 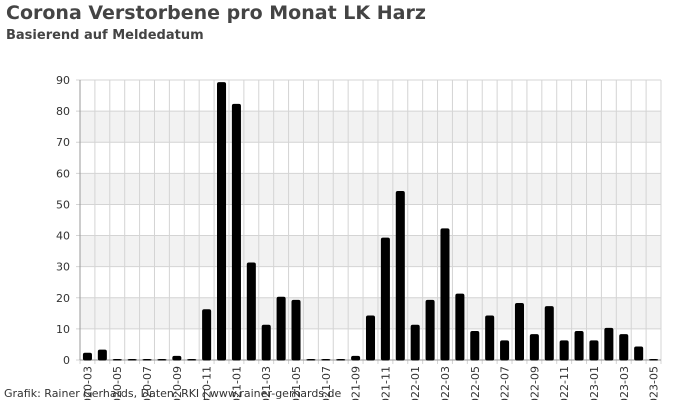 What do you see at coordinates (177, 383) in the screenshot?
I see `x-tick-label: 2020-09` at bounding box center [177, 383].